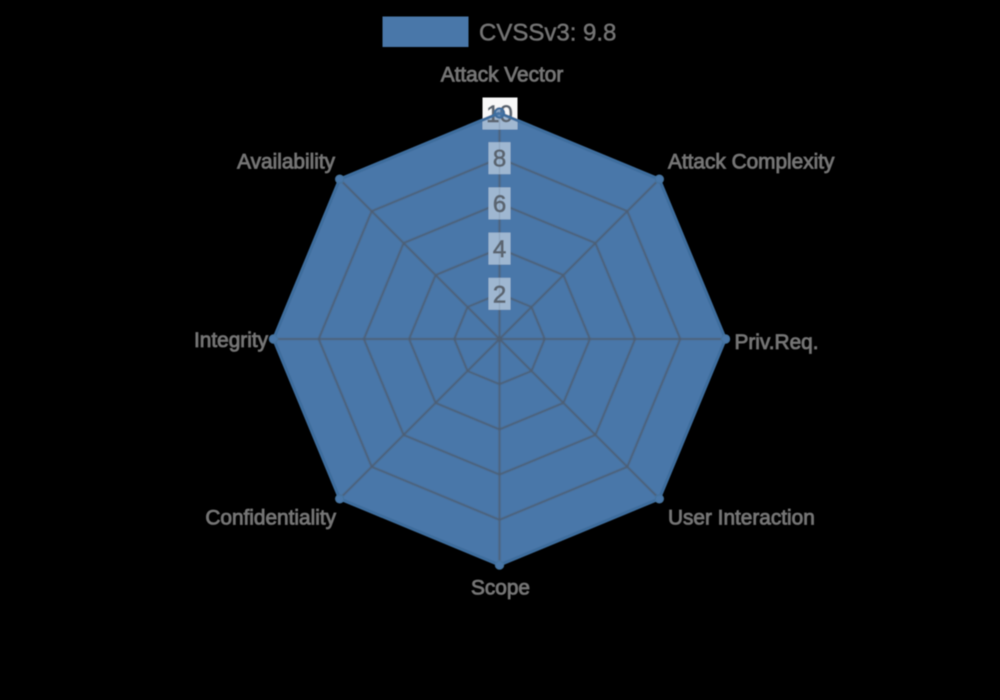  I want to click on svg-text: 2, so click(499, 294).